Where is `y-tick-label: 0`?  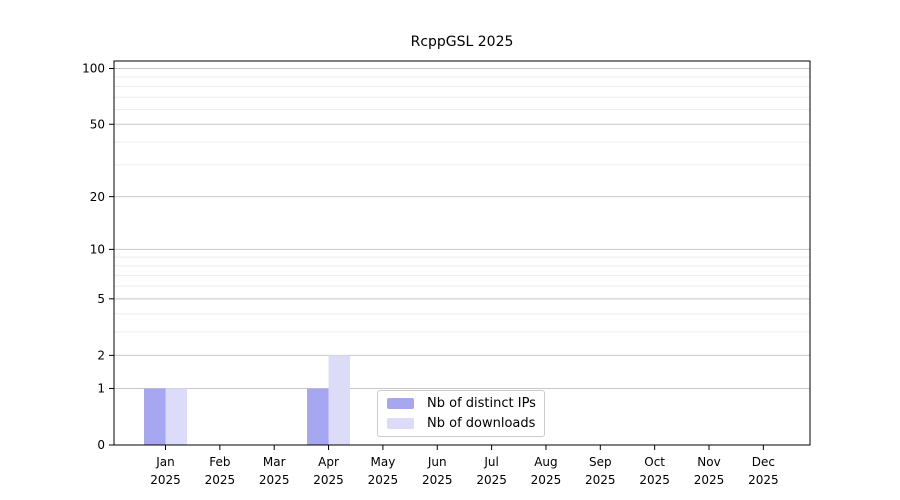 y-tick-label: 0 is located at coordinates (101, 445).